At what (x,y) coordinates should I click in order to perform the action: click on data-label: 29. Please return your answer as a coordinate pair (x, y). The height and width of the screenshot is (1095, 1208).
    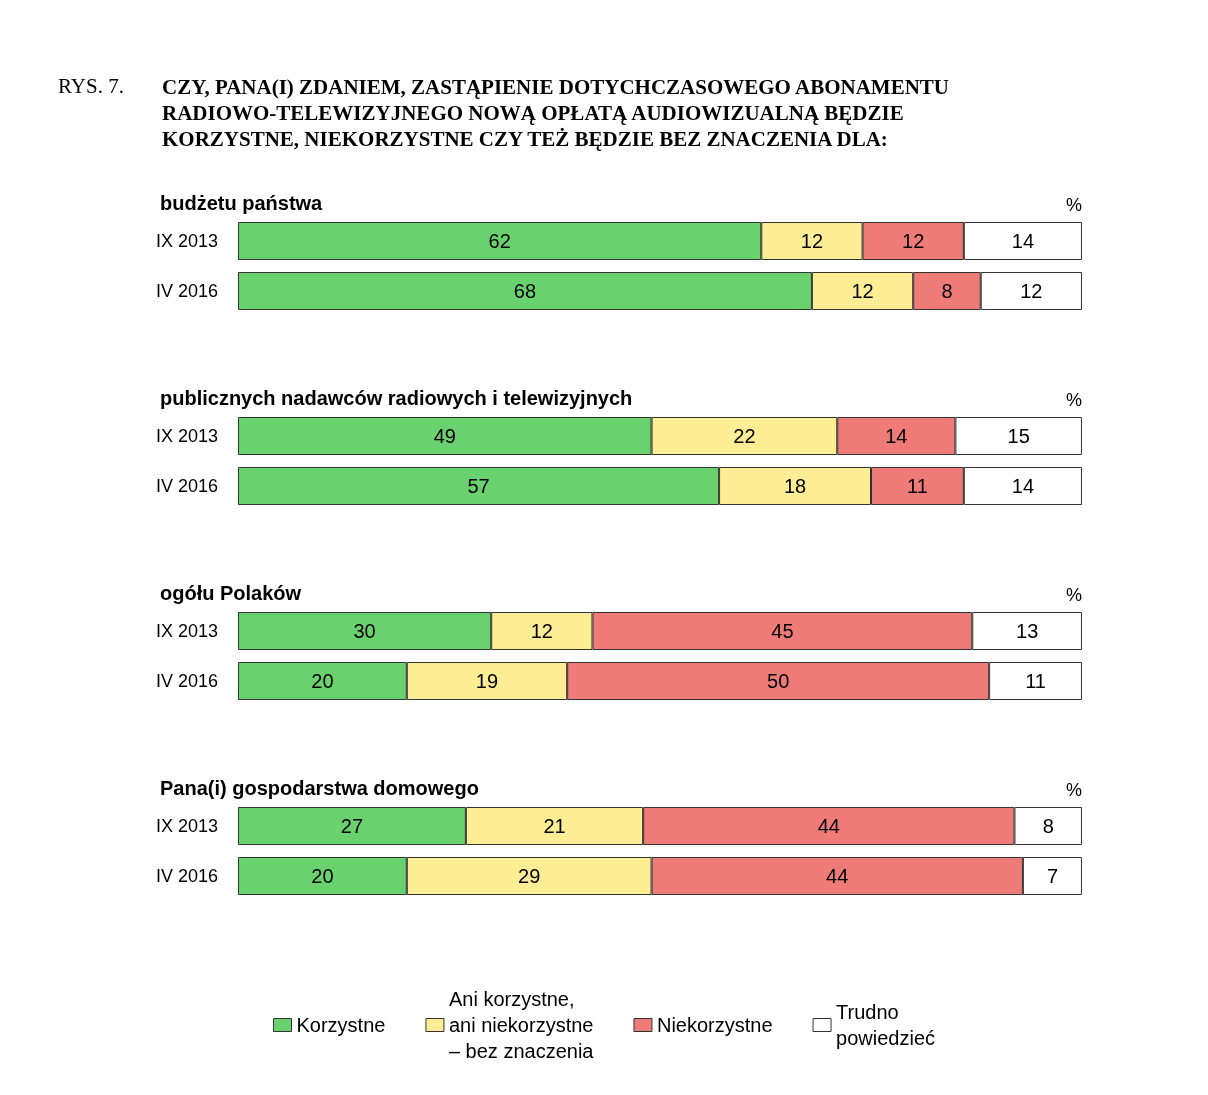
    Looking at the image, I should click on (529, 876).